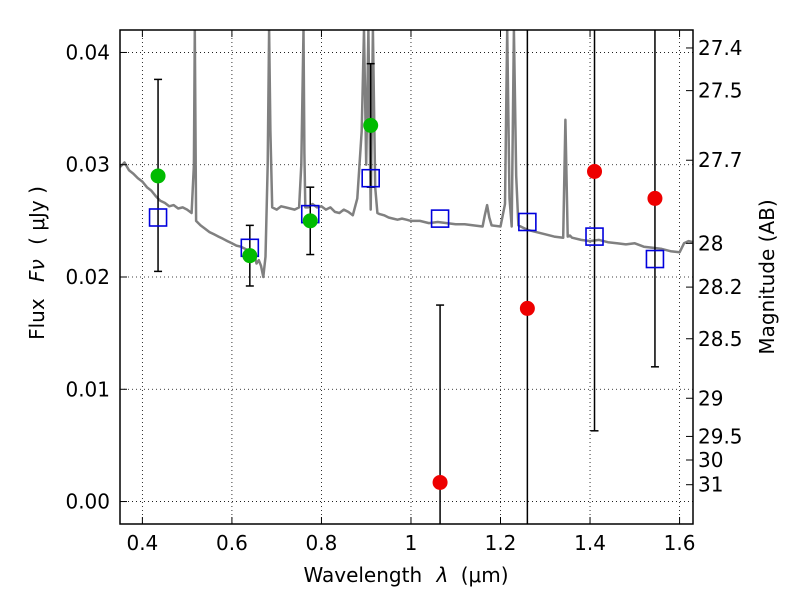 This screenshot has width=800, height=600. I want to click on y-right-tick-label: 27.5, so click(720, 91).